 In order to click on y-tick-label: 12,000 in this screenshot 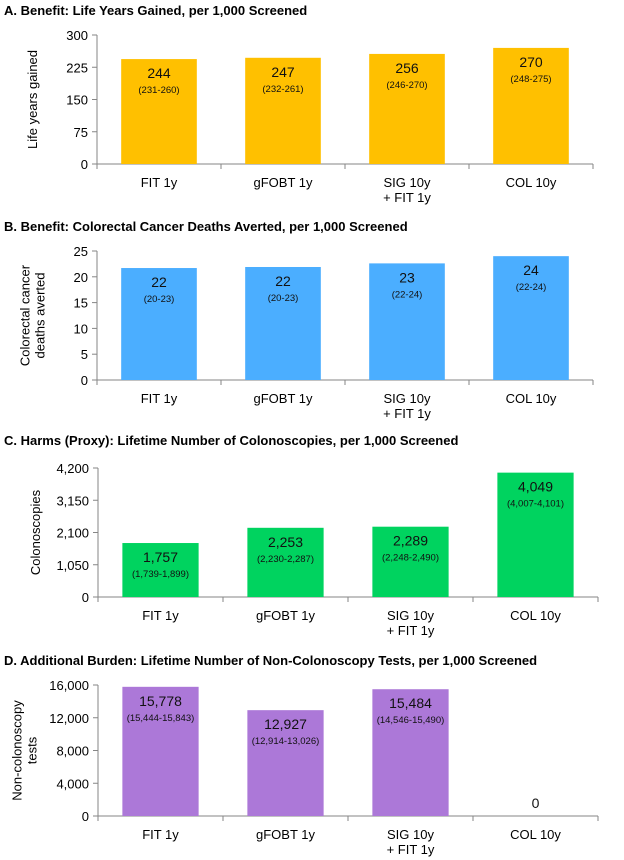, I will do `click(69, 718)`.